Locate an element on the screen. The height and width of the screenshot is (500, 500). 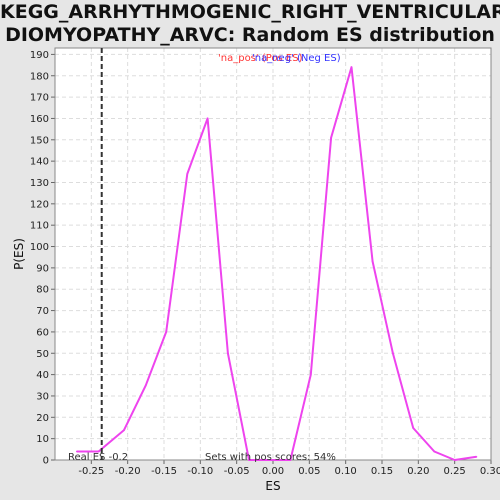
y-tick-label: 0 is located at coordinates (46, 461).